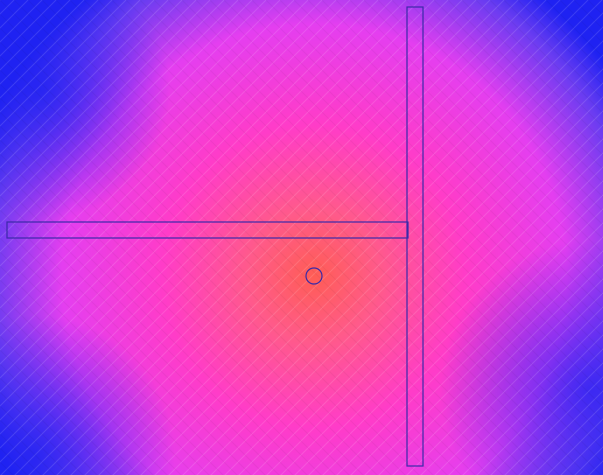  I want to click on vertical-bar-outline, so click(415, 236).